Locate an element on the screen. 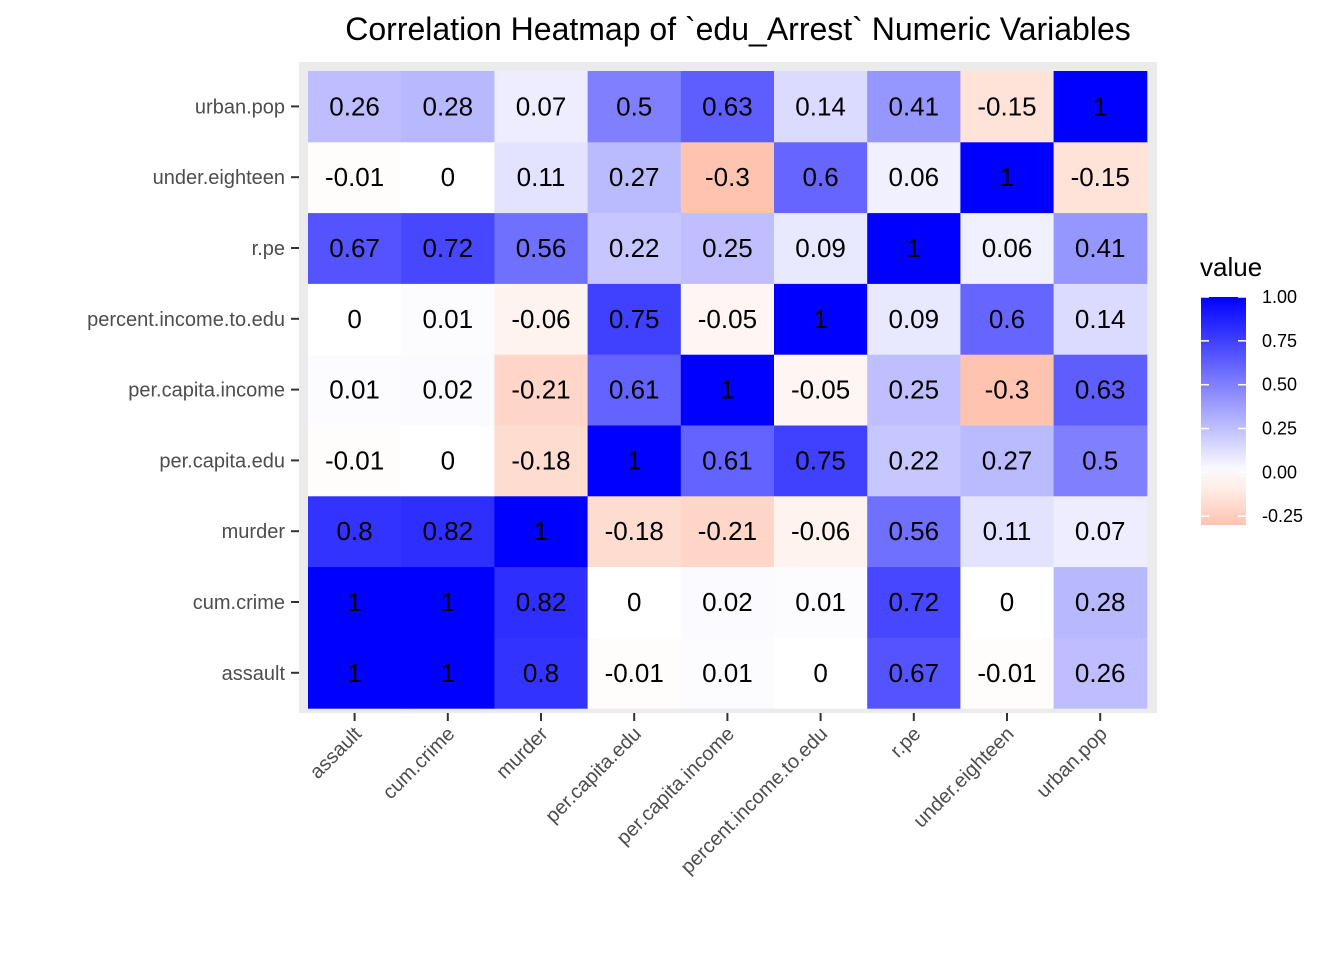 This screenshot has height=960, width=1344. heatmap-cell-r.pe-r.pe is located at coordinates (914, 248).